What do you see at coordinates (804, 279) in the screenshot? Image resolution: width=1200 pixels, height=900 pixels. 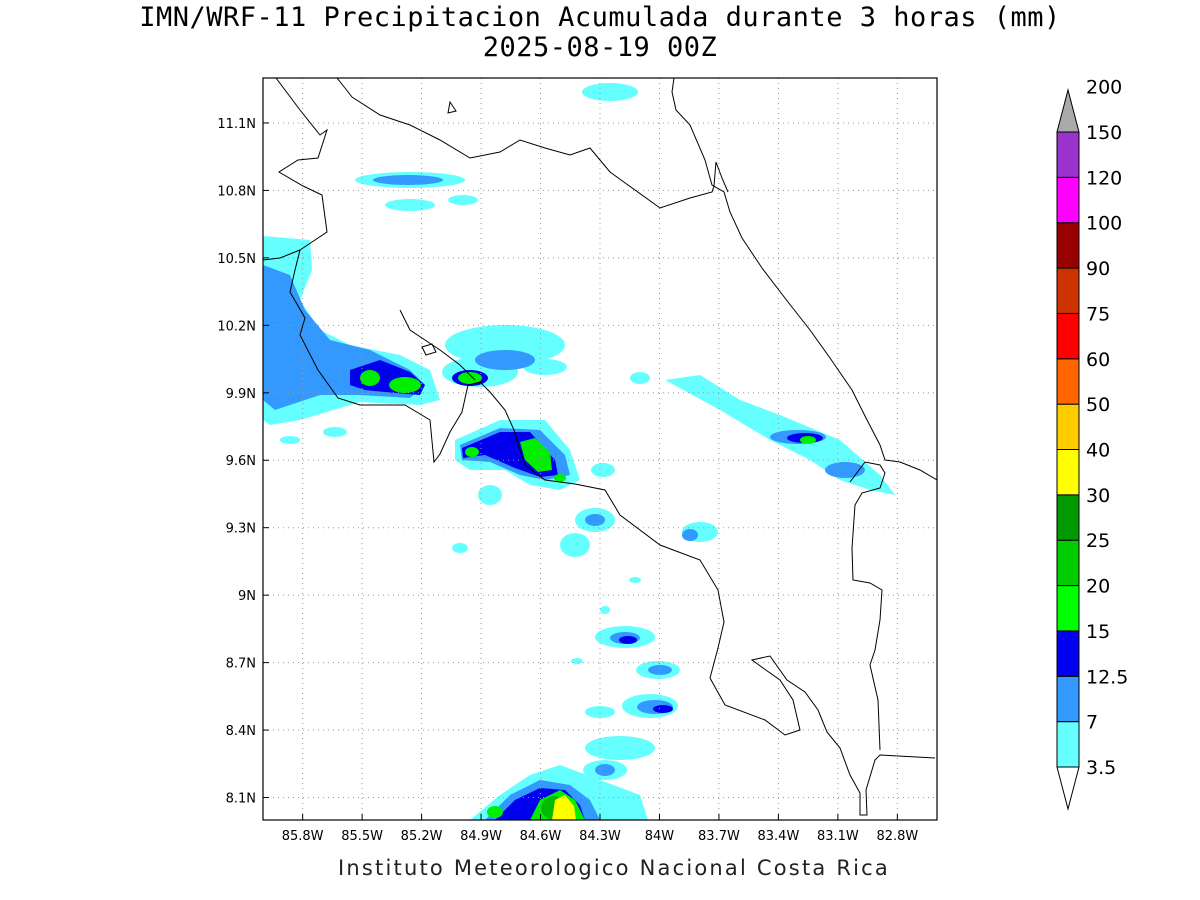 I see `caribbean-coastline` at bounding box center [804, 279].